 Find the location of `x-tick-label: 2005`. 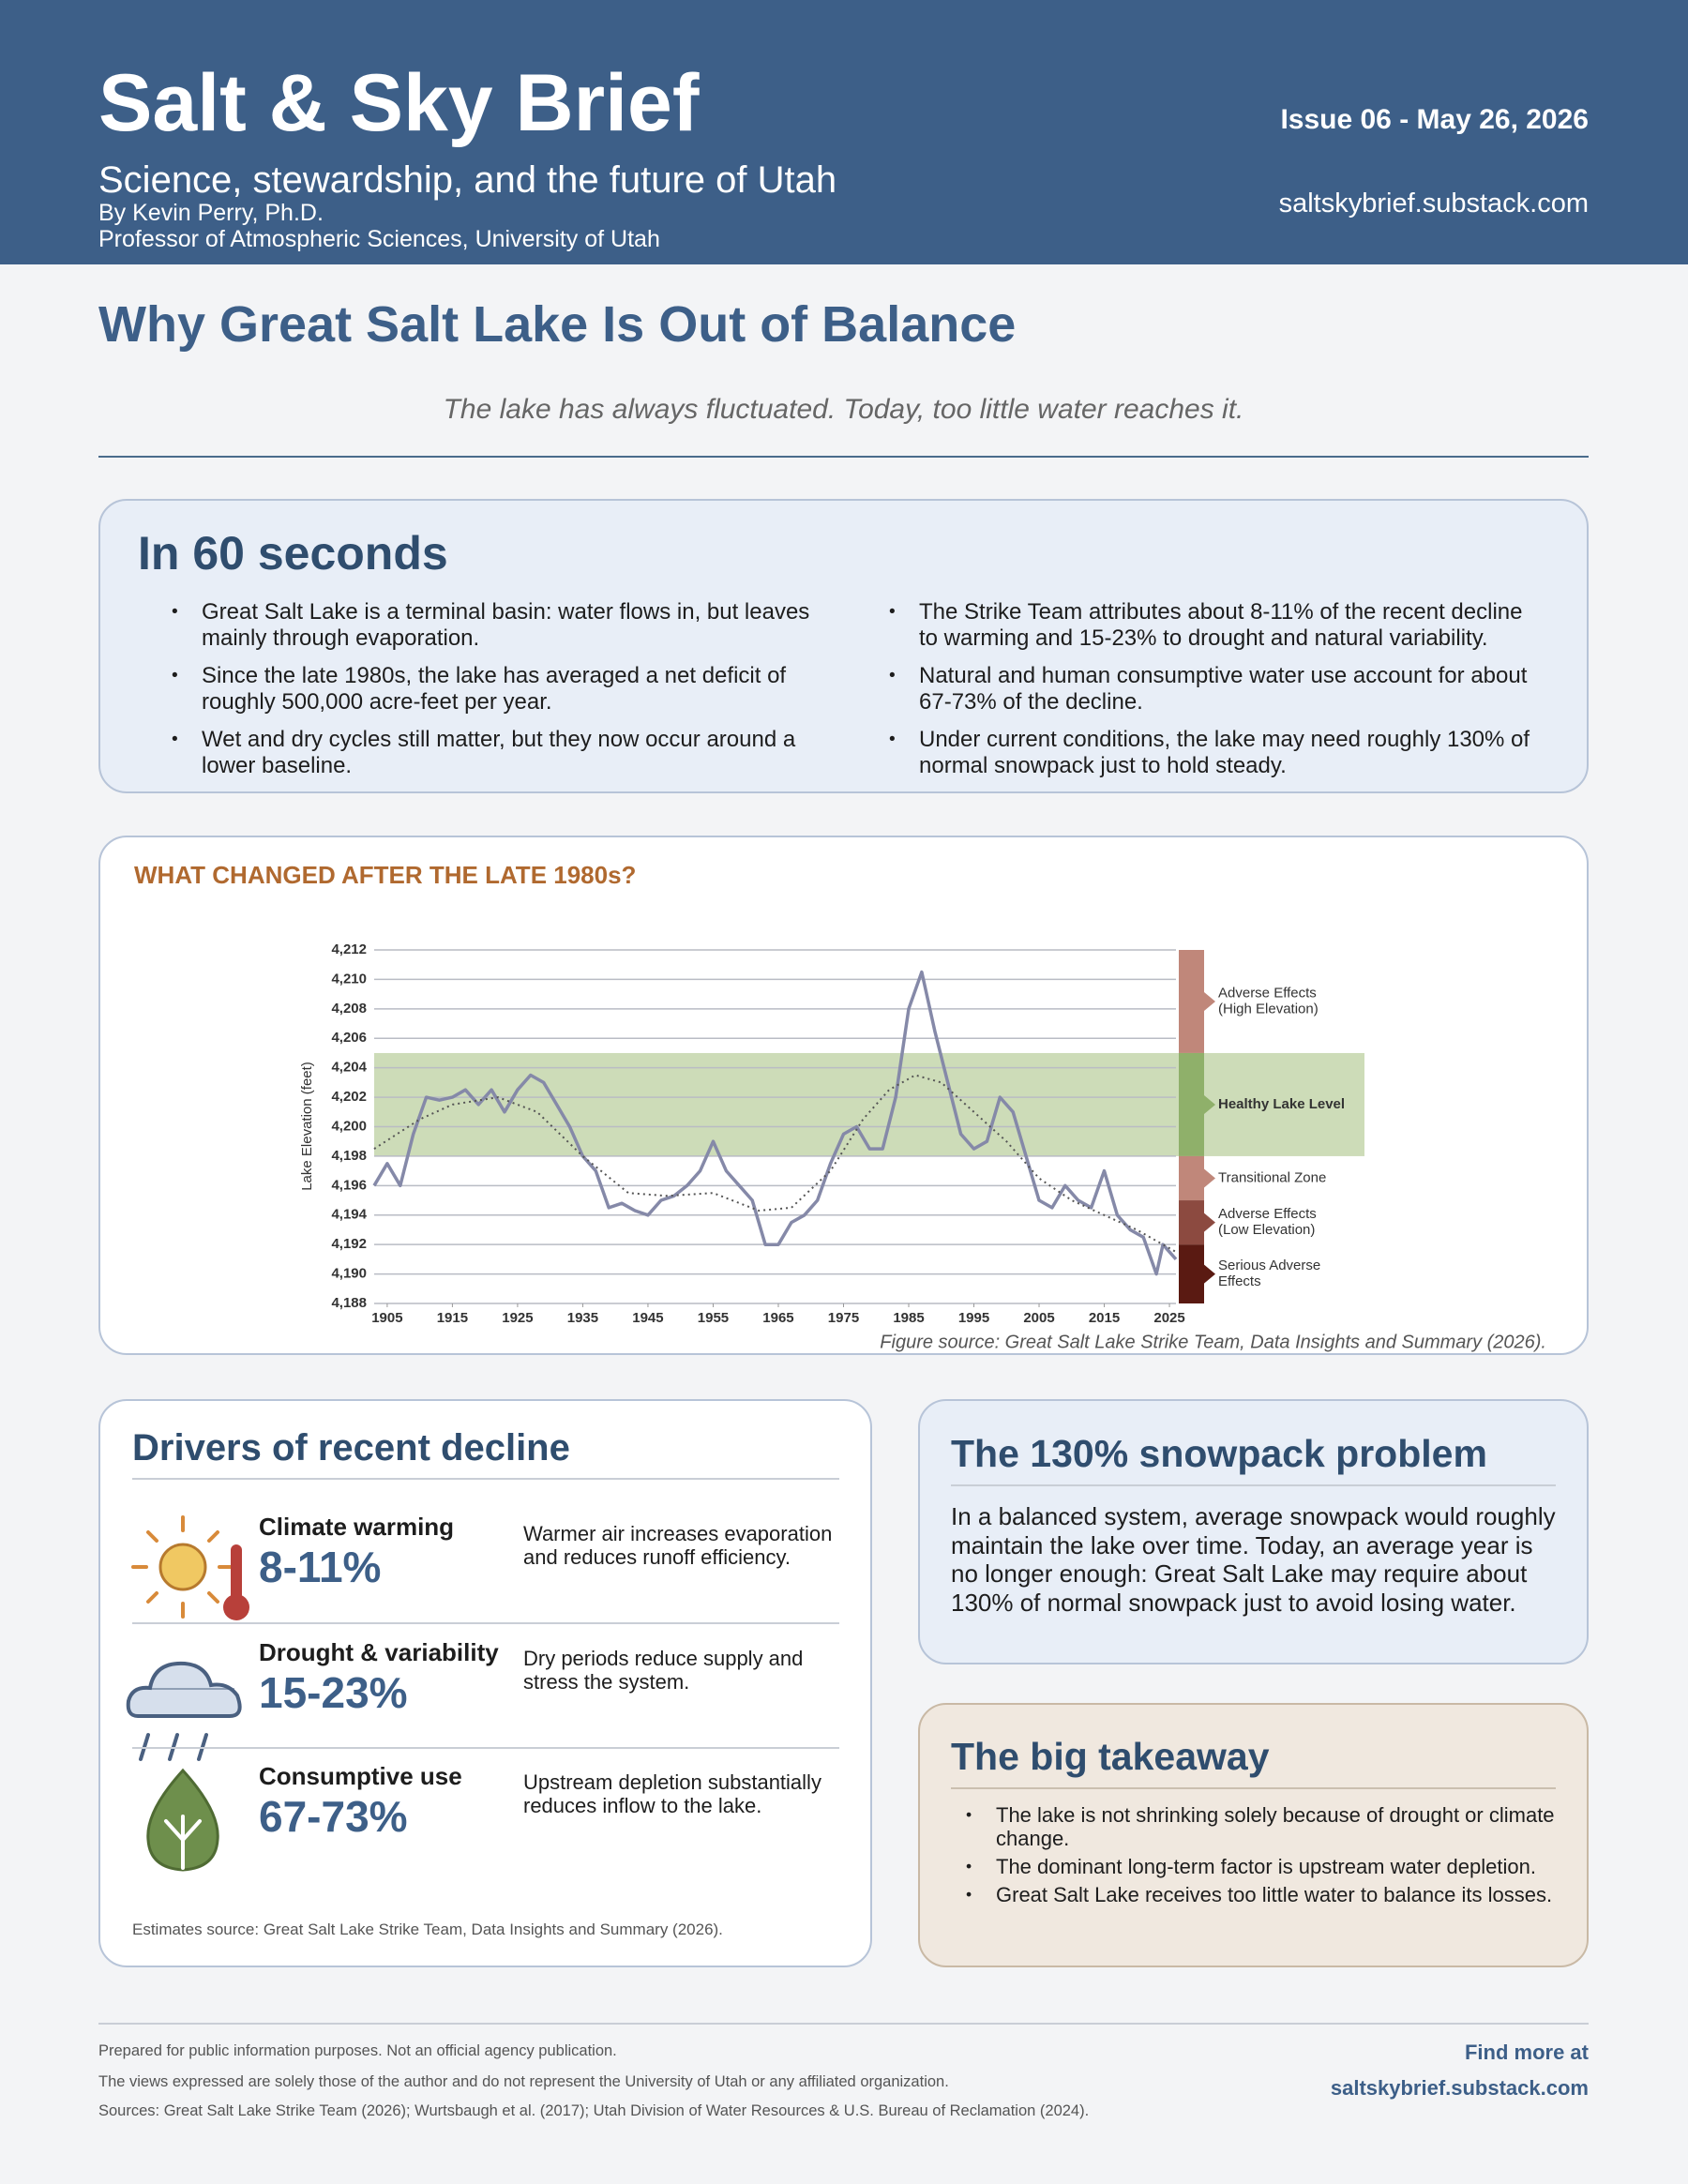

x-tick-label: 2005 is located at coordinates (1038, 1318).